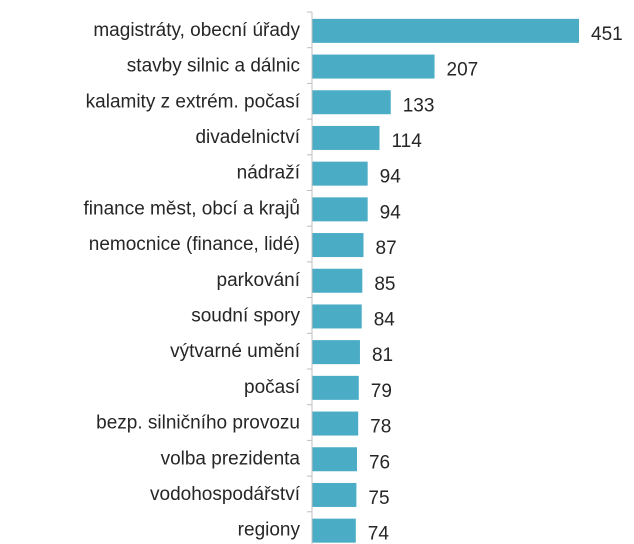 Image resolution: width=634 pixels, height=544 pixels. What do you see at coordinates (198, 423) in the screenshot?
I see `category-label: bezp. silničního provozu` at bounding box center [198, 423].